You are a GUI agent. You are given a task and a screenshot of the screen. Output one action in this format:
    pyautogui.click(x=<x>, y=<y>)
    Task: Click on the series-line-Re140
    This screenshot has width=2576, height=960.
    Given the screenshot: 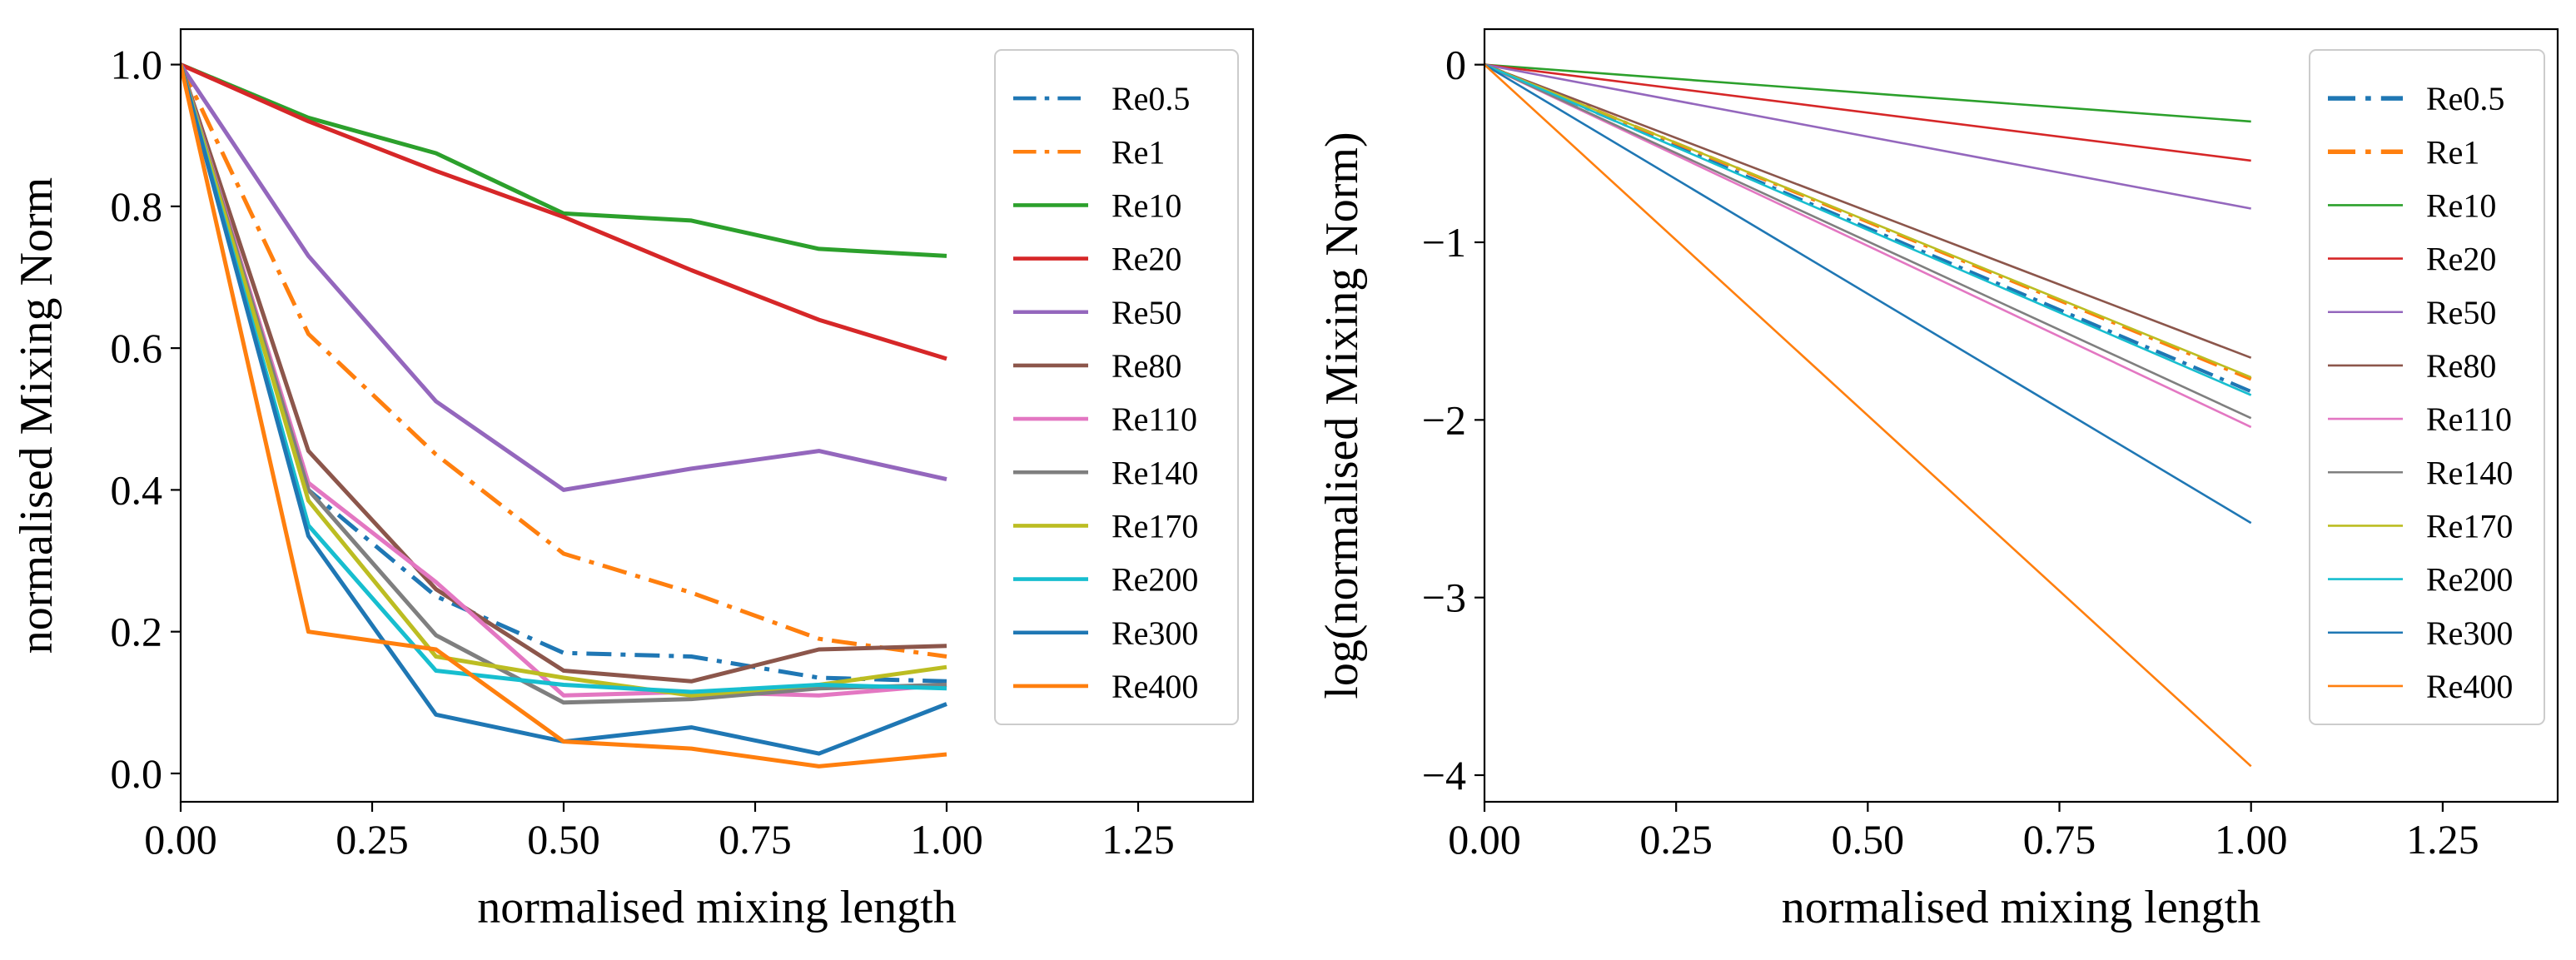 What is the action you would take?
    pyautogui.click(x=1868, y=241)
    